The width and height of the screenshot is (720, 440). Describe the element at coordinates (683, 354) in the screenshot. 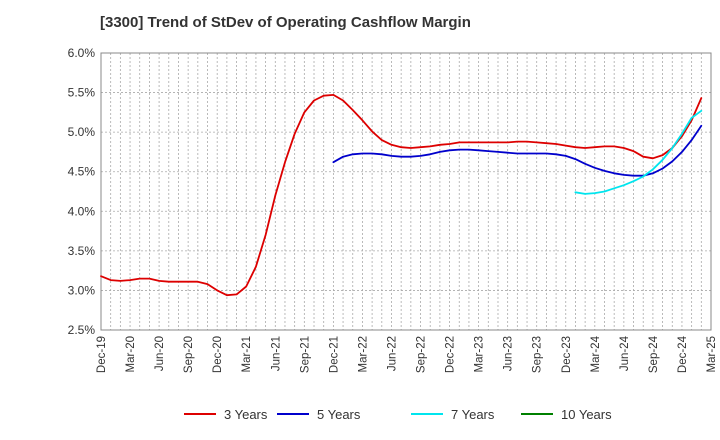

I see `x-tick-label: Dec-24` at that location.